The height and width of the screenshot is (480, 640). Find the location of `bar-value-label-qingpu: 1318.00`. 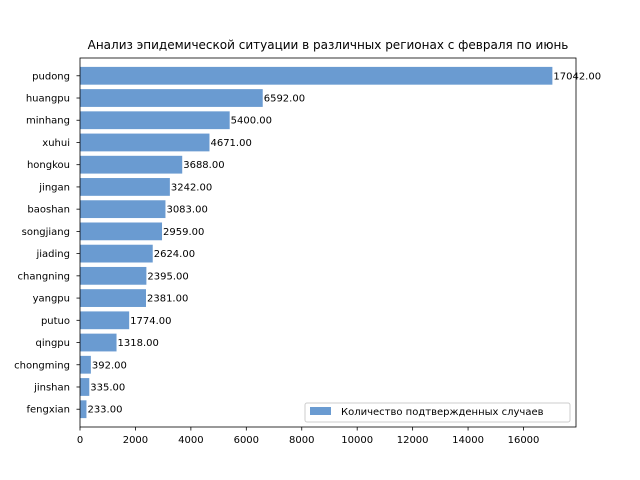

bar-value-label-qingpu: 1318.00 is located at coordinates (138, 343).